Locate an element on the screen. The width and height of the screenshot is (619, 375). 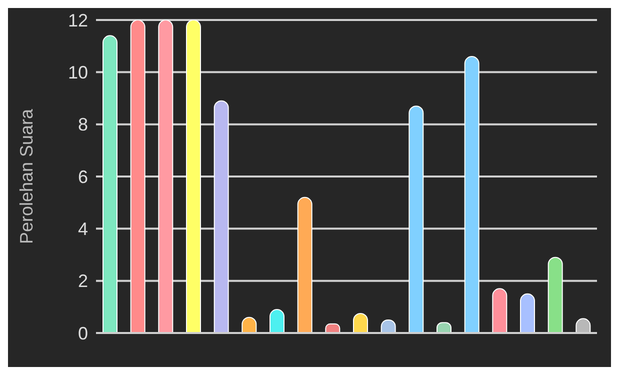
y-tick-label: 2 is located at coordinates (83, 281).